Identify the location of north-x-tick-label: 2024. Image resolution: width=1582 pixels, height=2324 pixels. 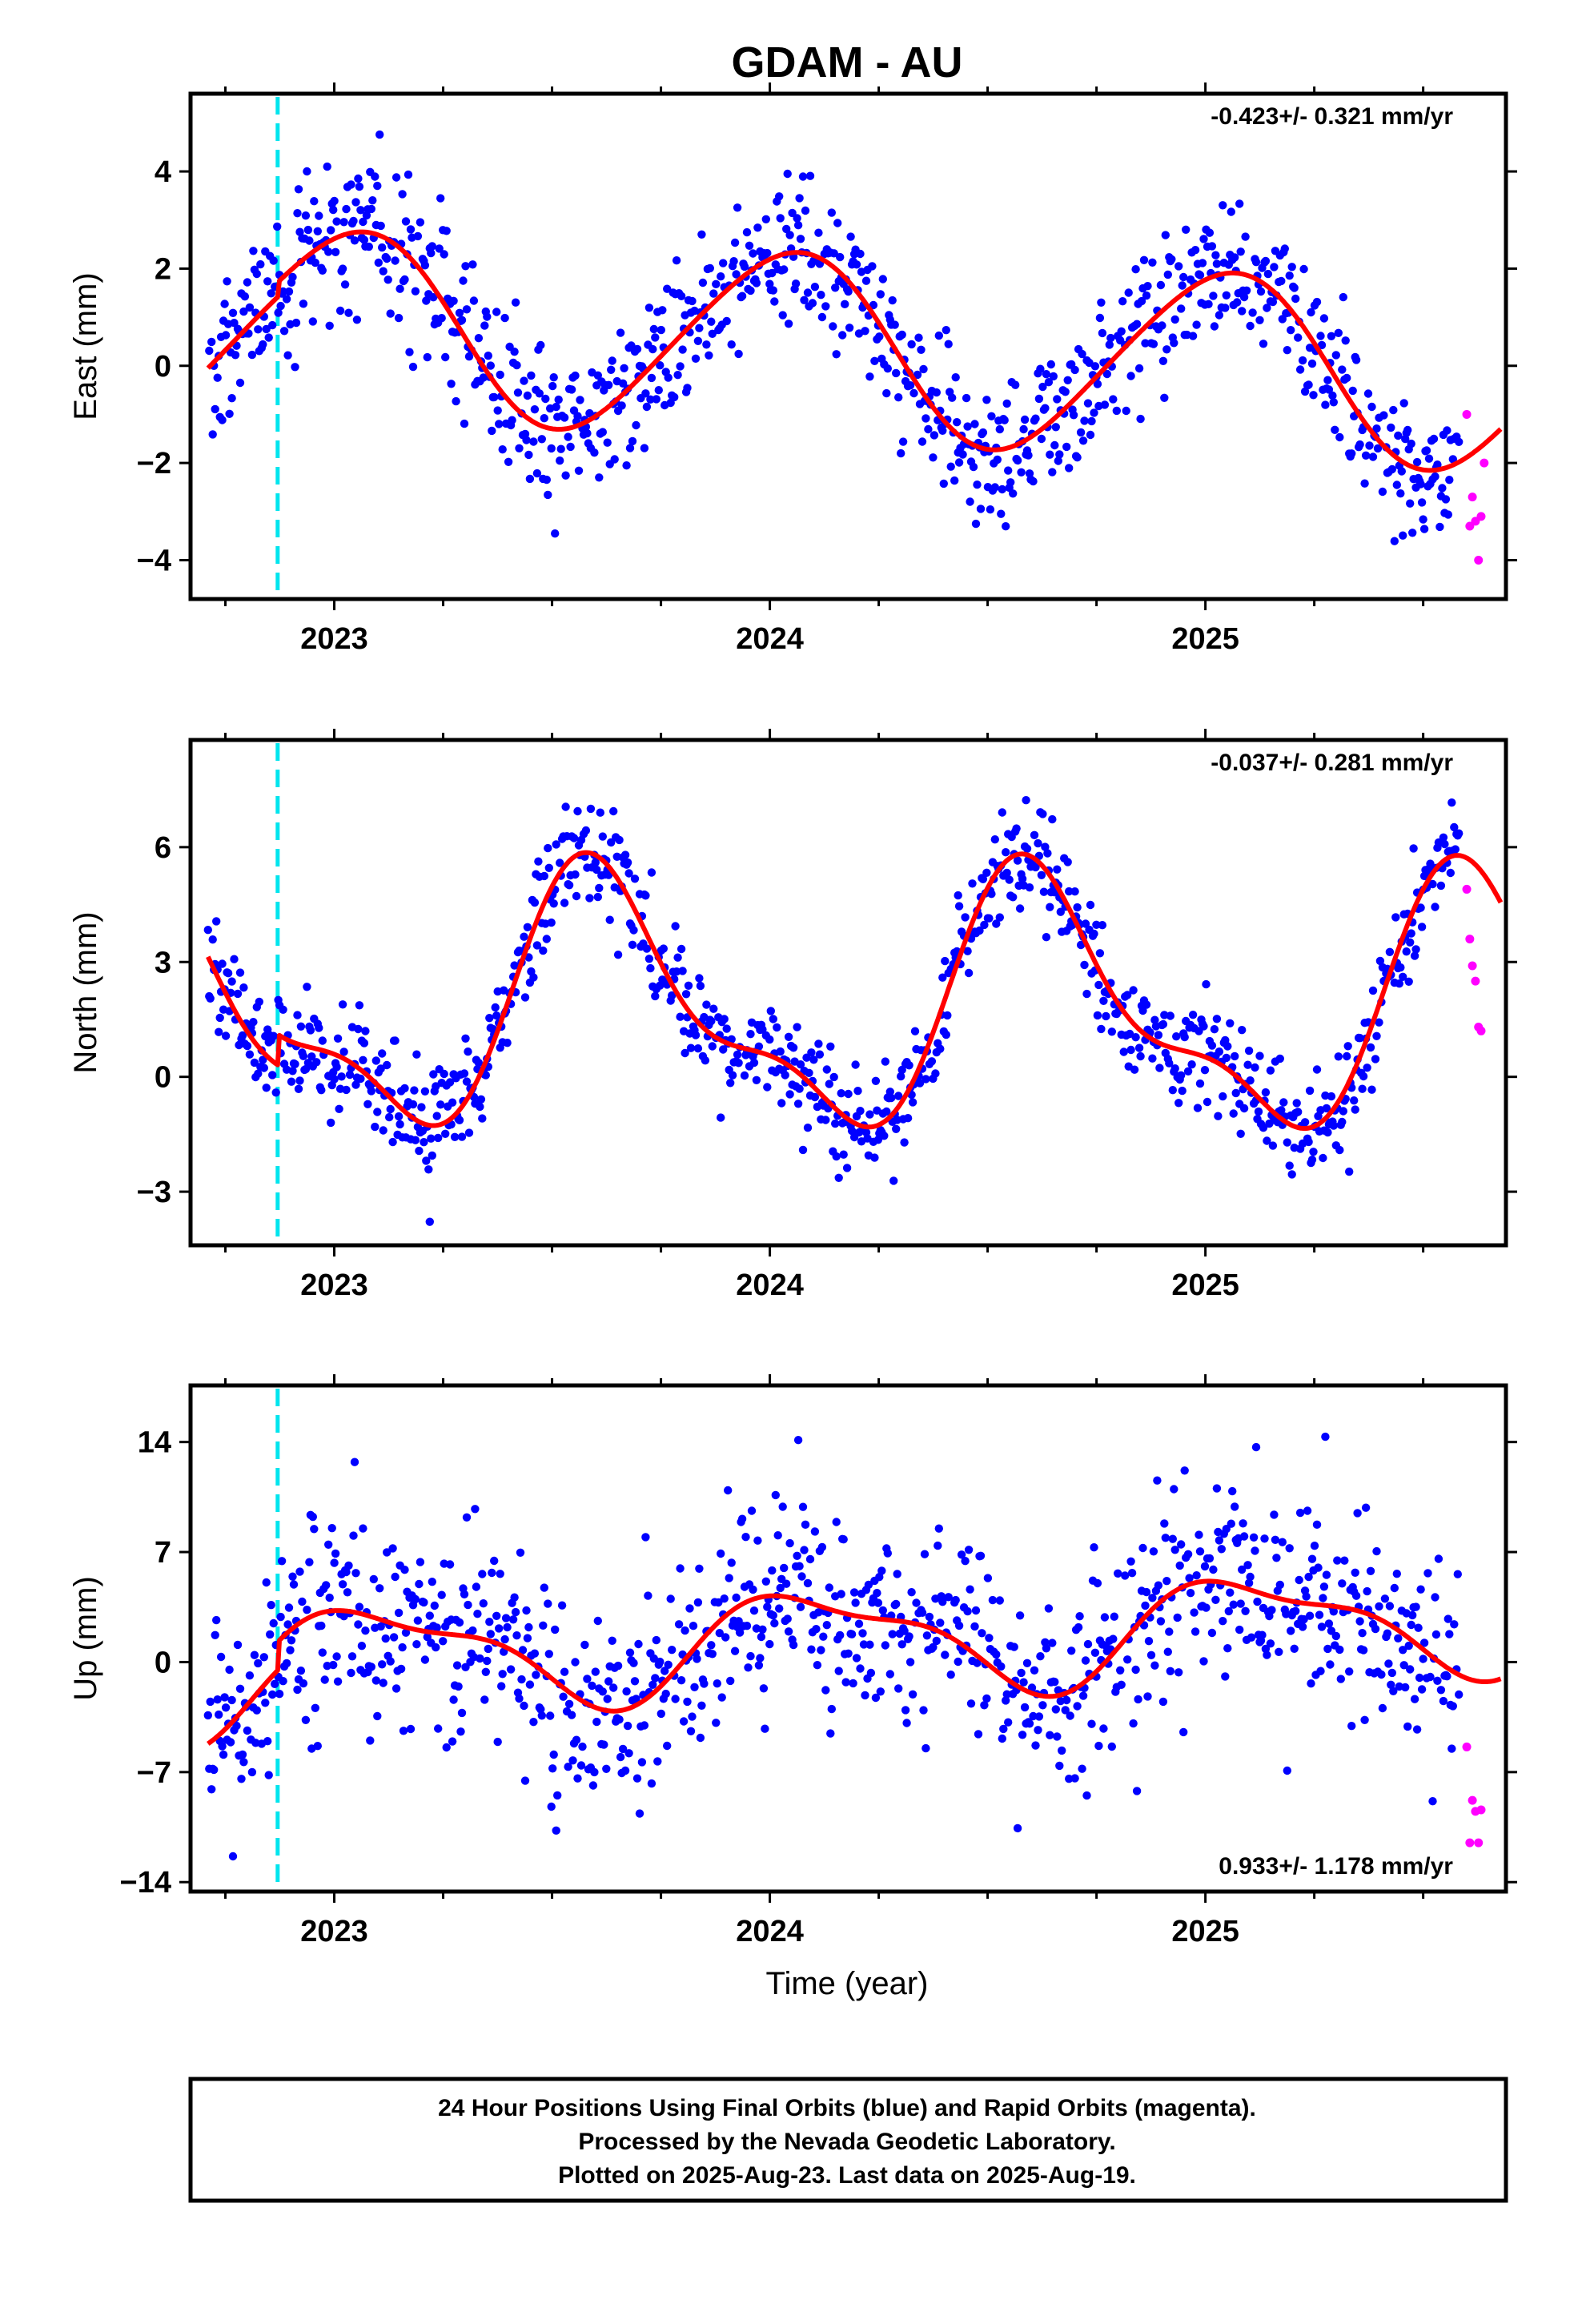
(770, 1285).